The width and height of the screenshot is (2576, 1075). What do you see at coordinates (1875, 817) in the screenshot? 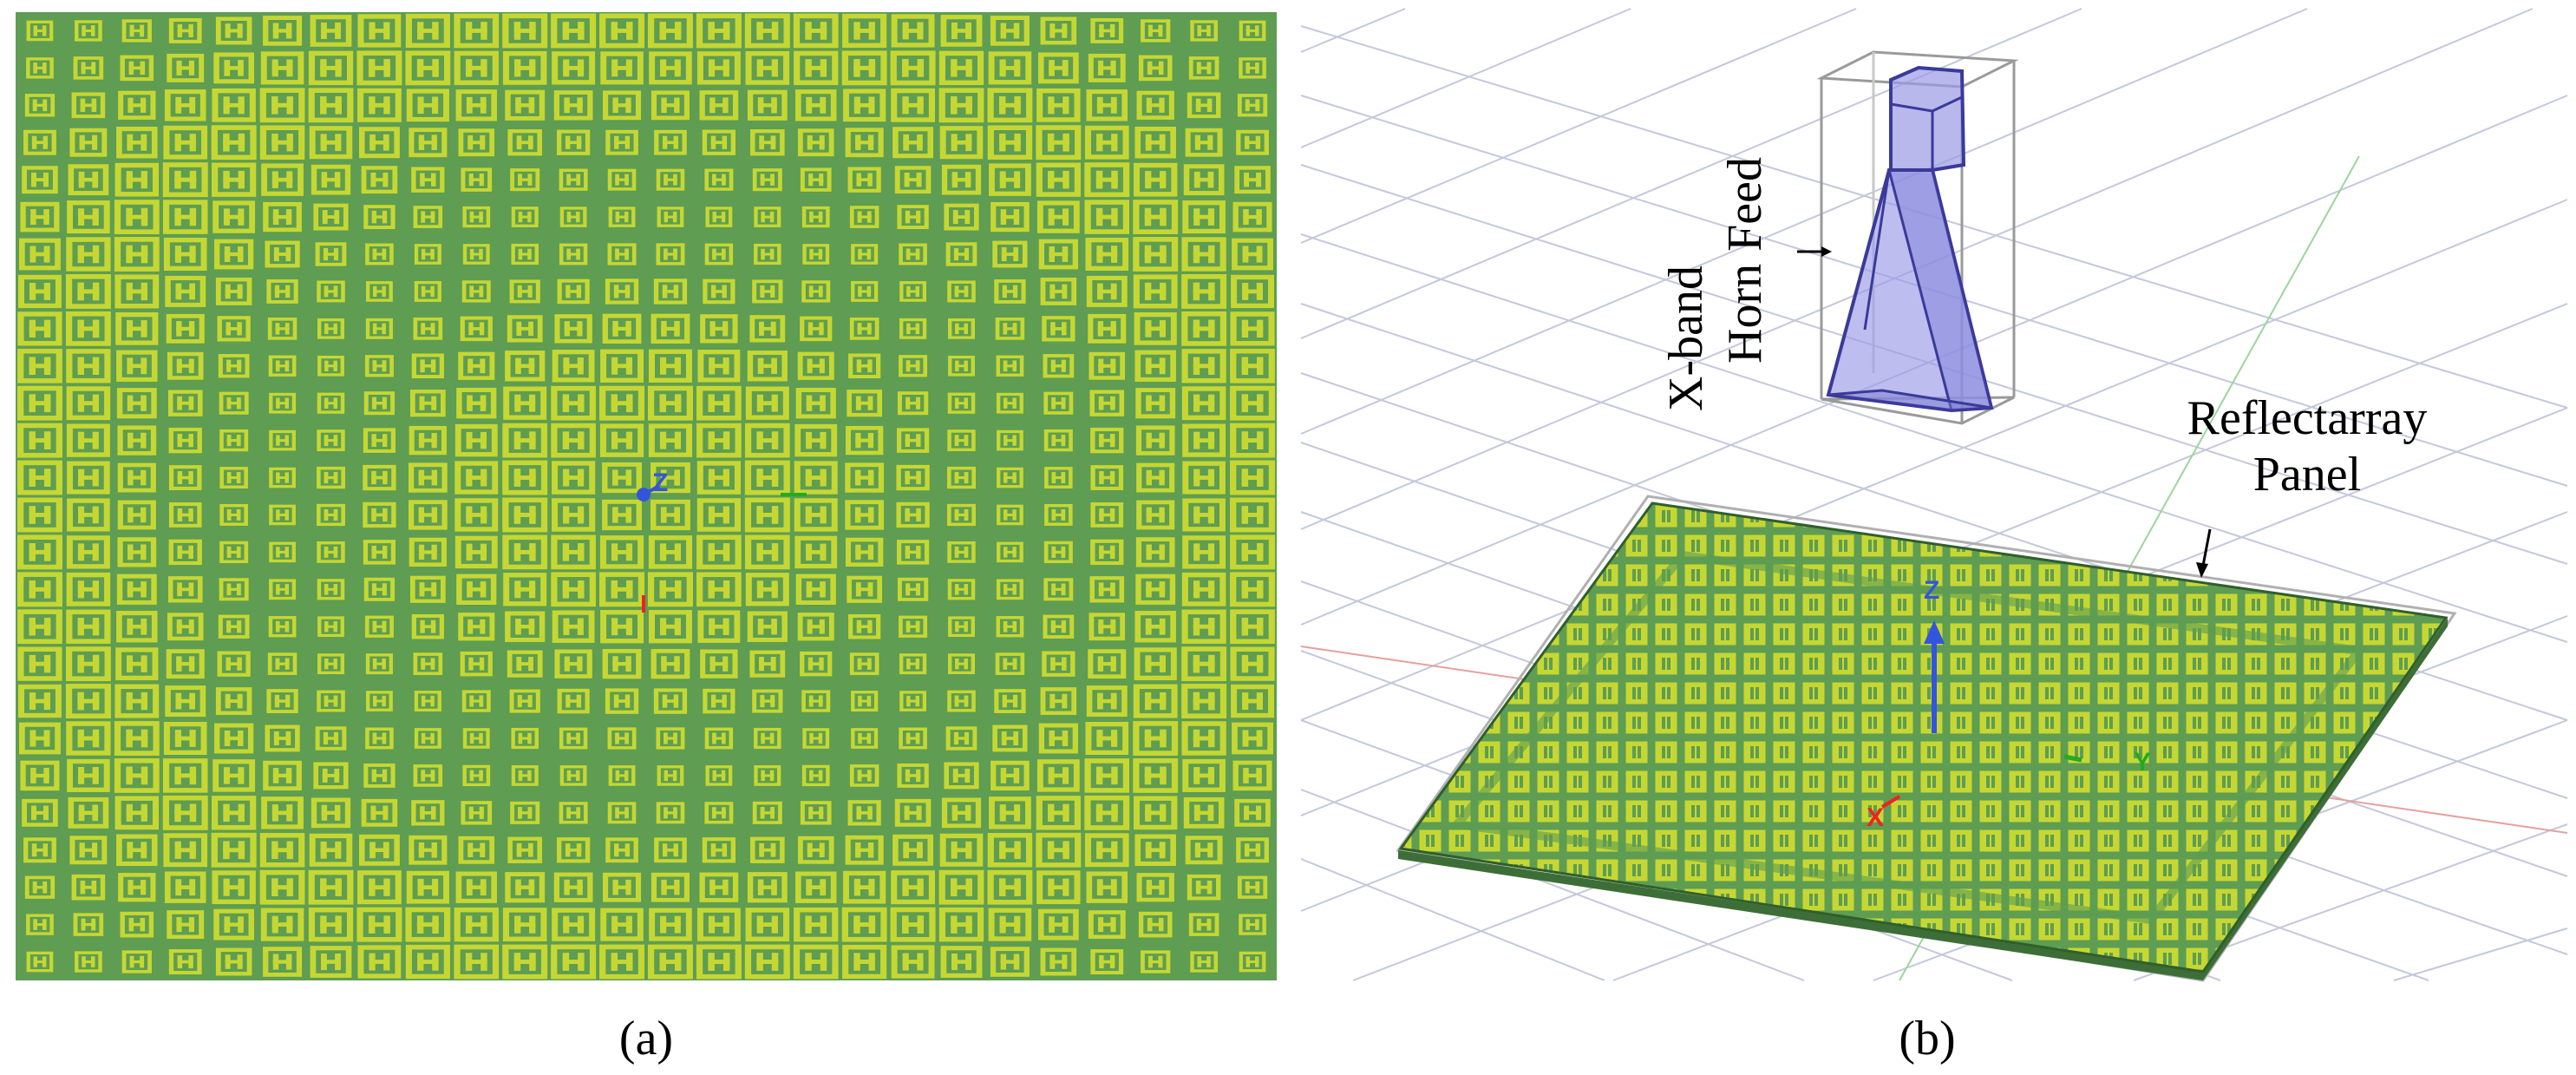
I see `axis-x-label: X` at bounding box center [1875, 817].